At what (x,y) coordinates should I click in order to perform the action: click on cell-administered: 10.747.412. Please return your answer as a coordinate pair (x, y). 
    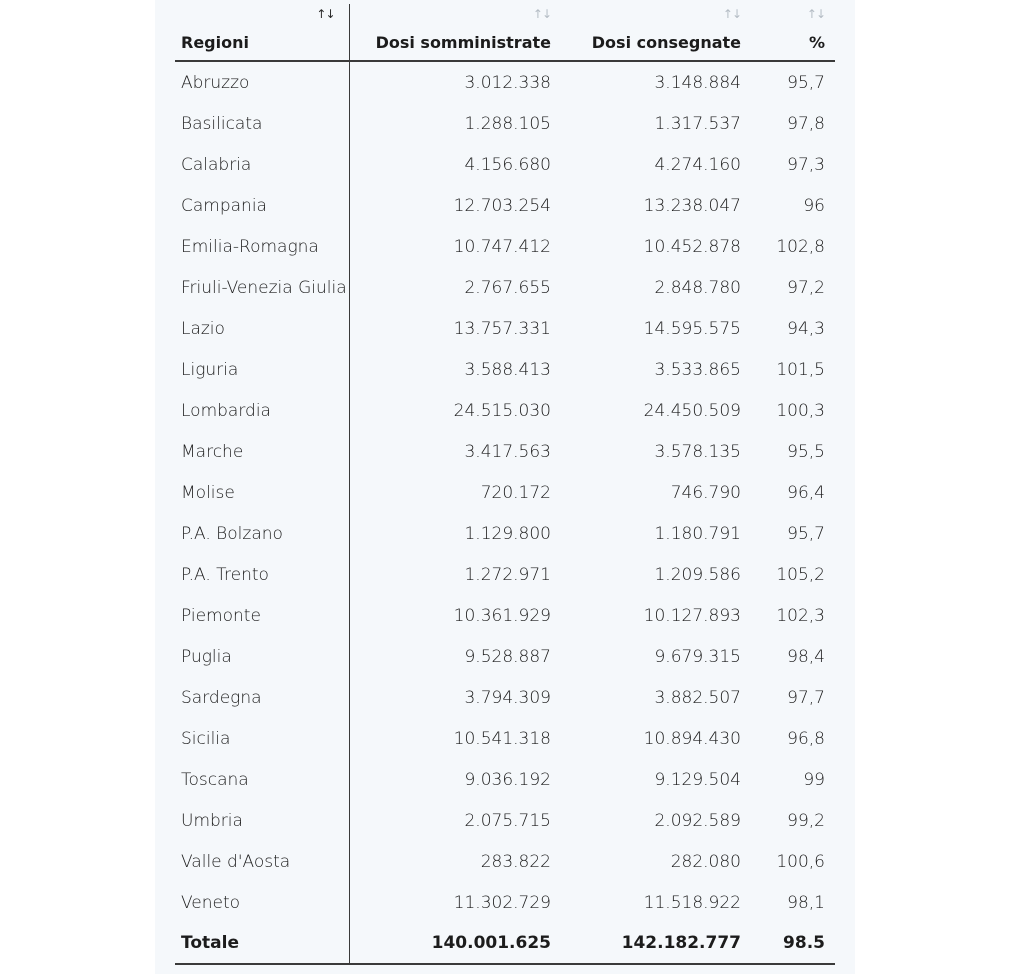
    Looking at the image, I should click on (502, 246).